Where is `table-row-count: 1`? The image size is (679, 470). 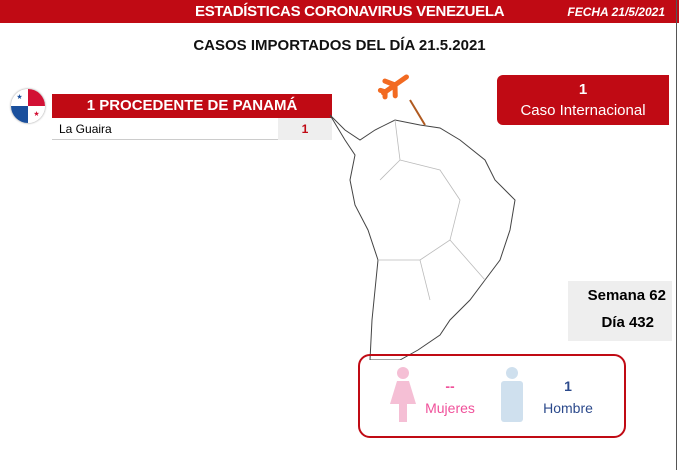
table-row-count: 1 is located at coordinates (305, 129).